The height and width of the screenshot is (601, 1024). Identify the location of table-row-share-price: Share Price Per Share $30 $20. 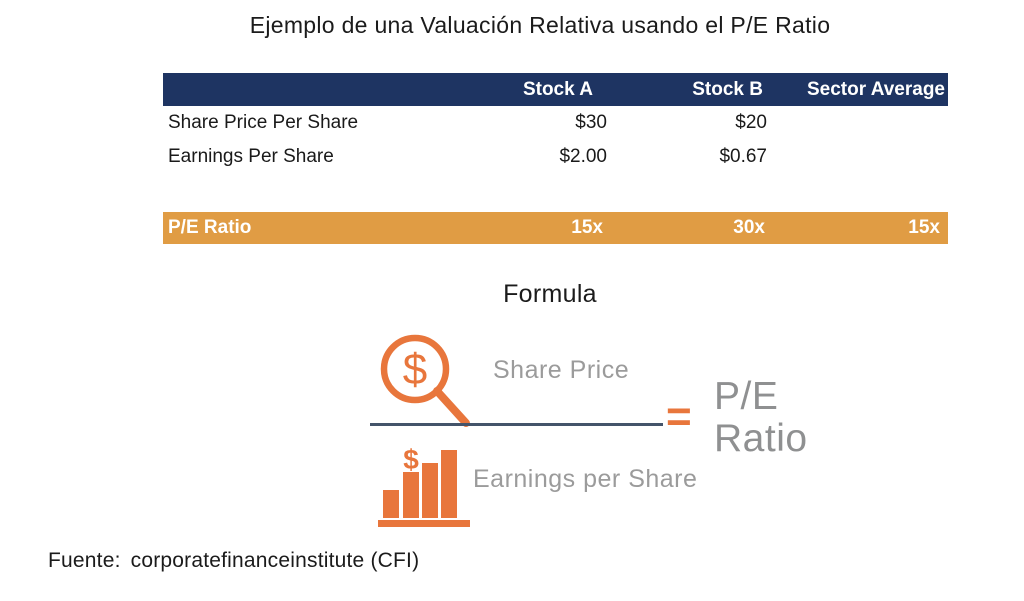
(555, 123).